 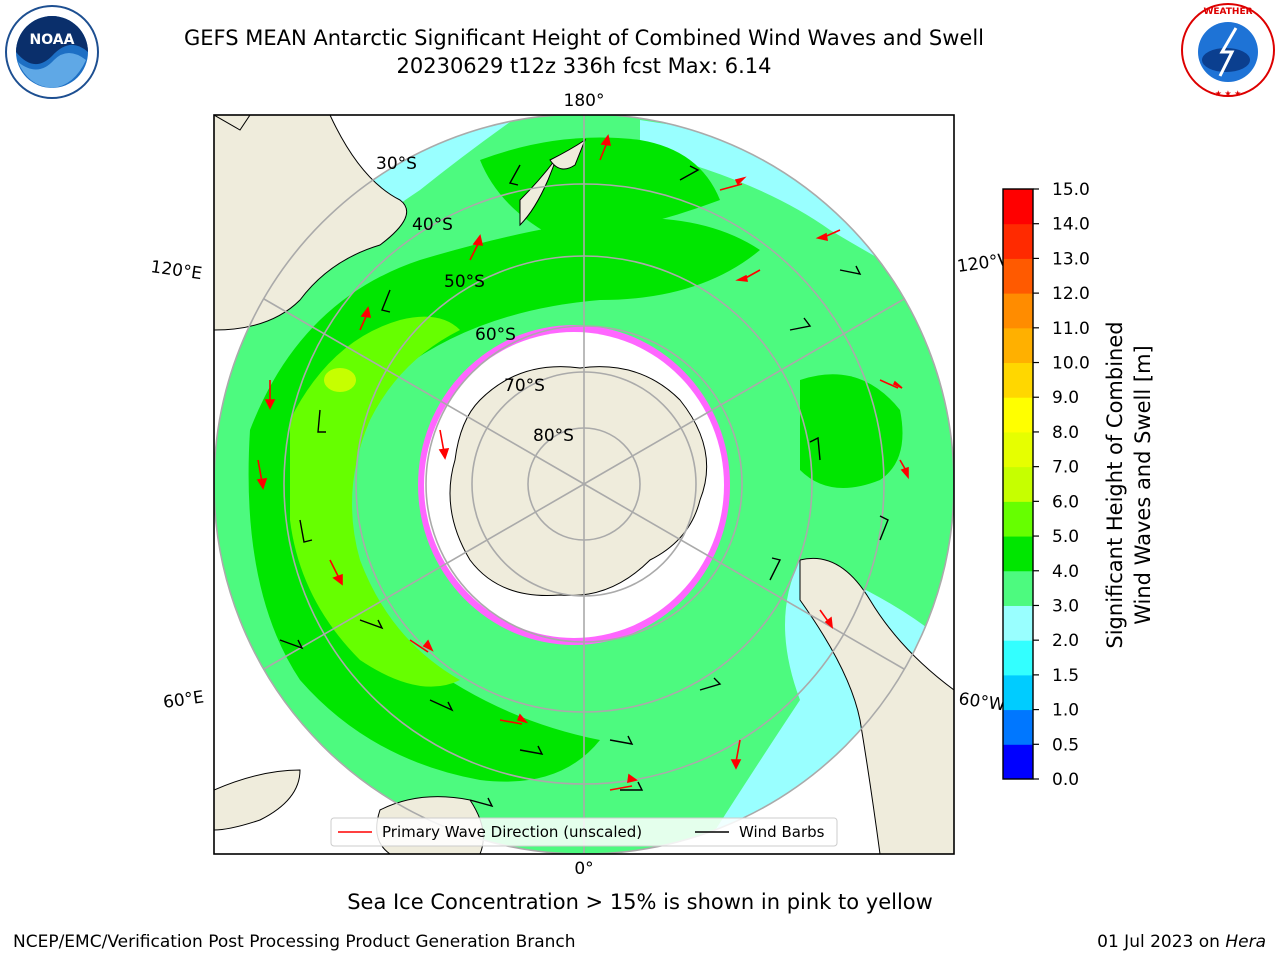 What do you see at coordinates (1071, 259) in the screenshot?
I see `colorbar-tick-label: 13.0` at bounding box center [1071, 259].